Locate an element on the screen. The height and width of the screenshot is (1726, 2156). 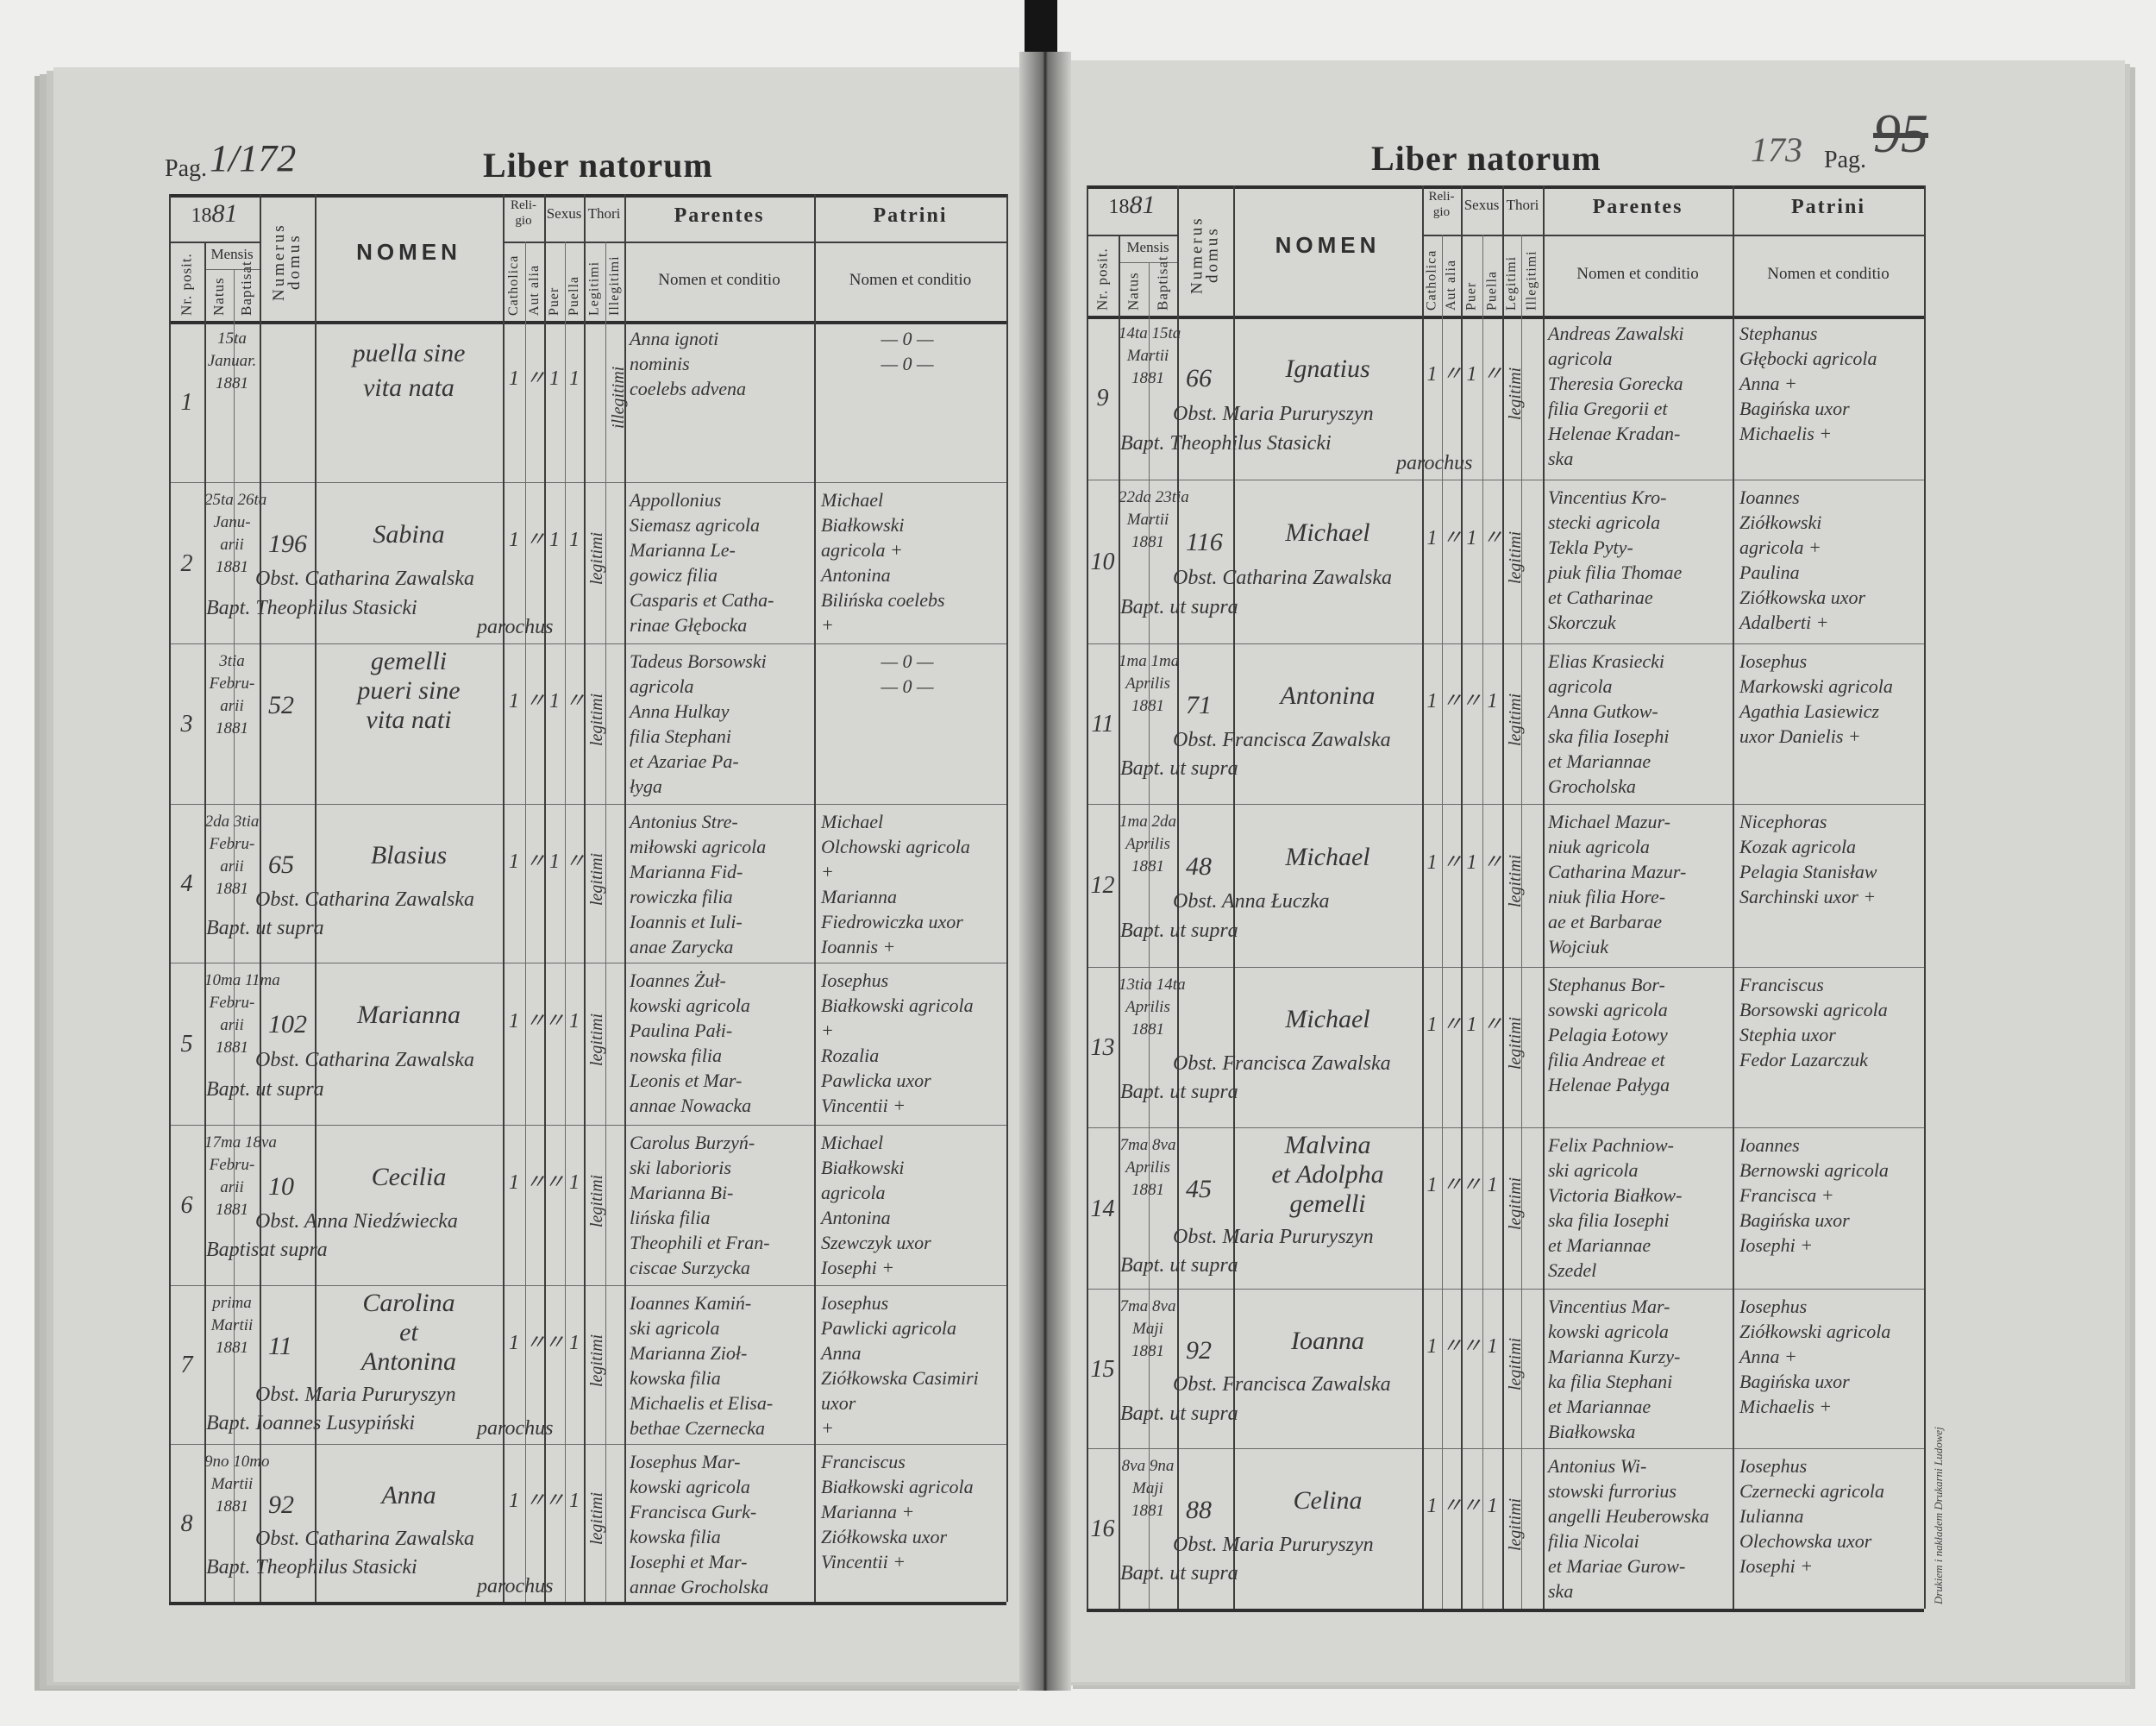
house-number: 65 is located at coordinates (281, 865).